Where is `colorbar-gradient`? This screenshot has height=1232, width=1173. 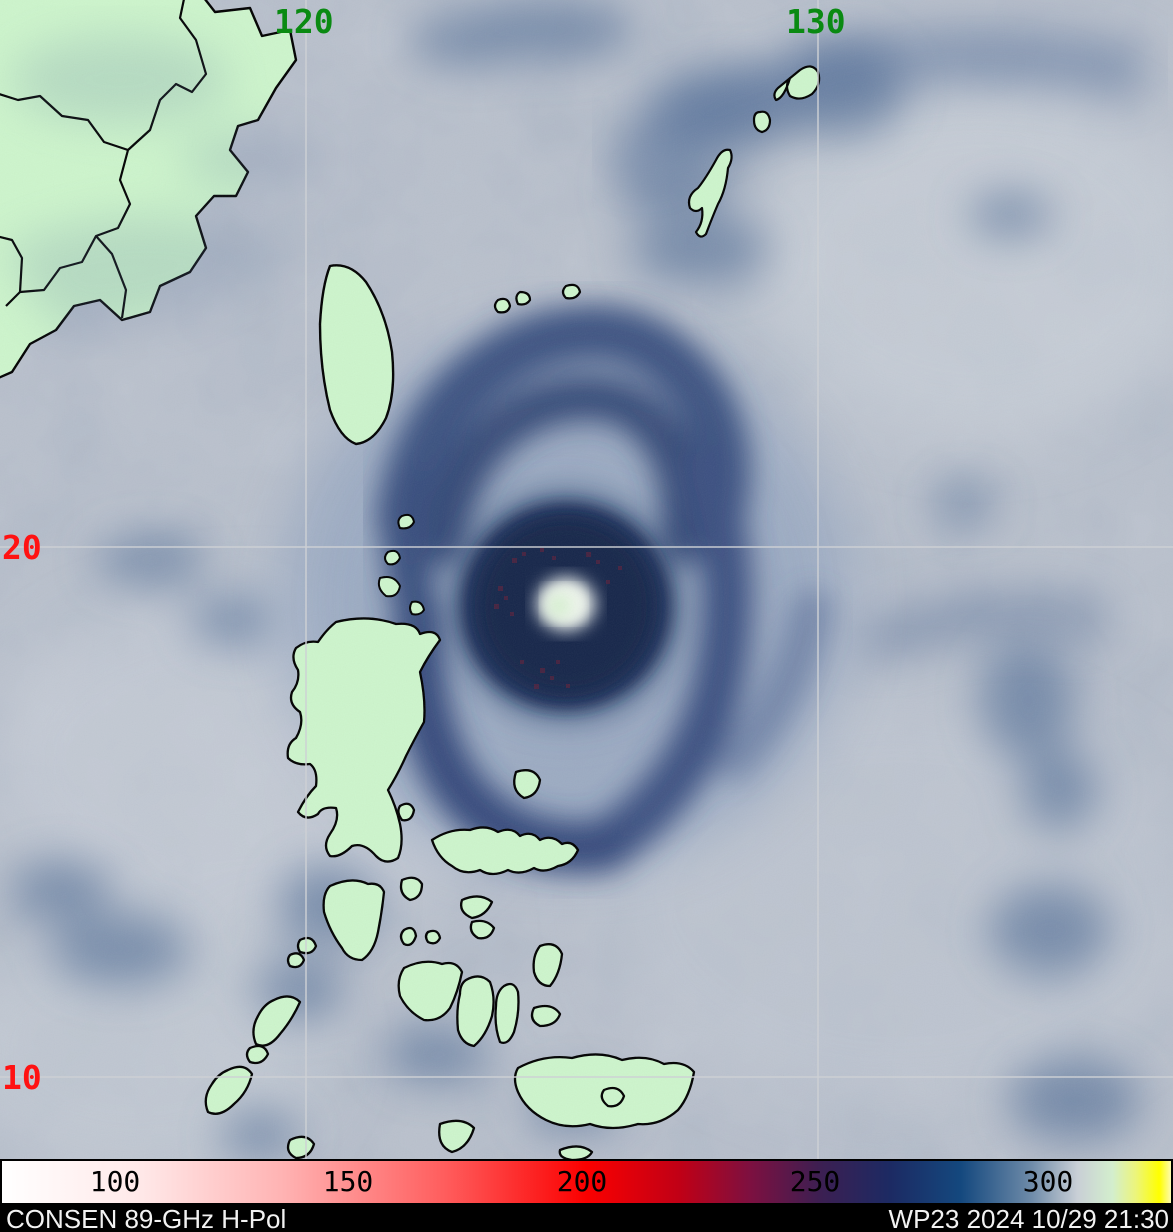
colorbar-gradient is located at coordinates (586, 1182).